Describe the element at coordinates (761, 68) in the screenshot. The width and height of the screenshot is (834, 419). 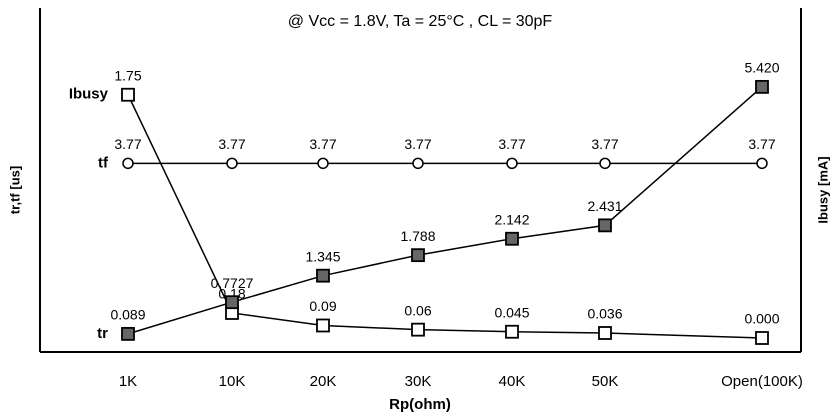
I see `data-label: 5.420` at that location.